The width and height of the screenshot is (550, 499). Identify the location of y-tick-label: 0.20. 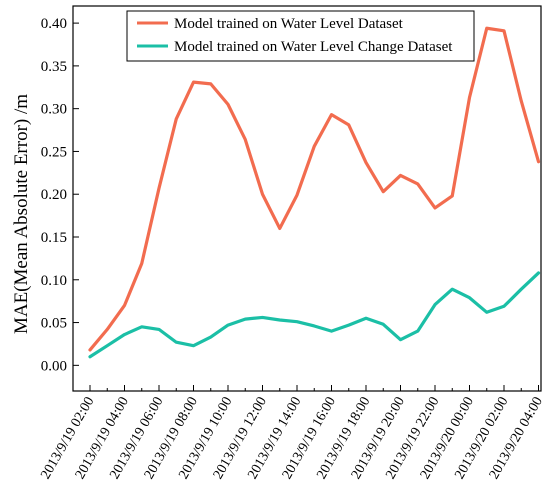
(54, 195).